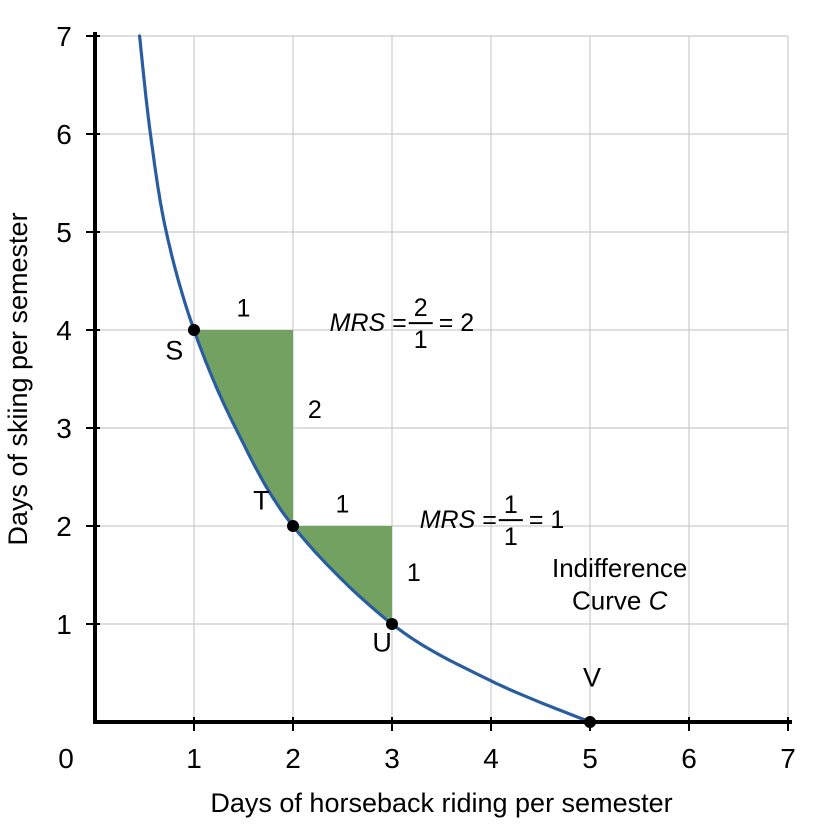 Image resolution: width=827 pixels, height=829 pixels. I want to click on point-label-T: T, so click(261, 500).